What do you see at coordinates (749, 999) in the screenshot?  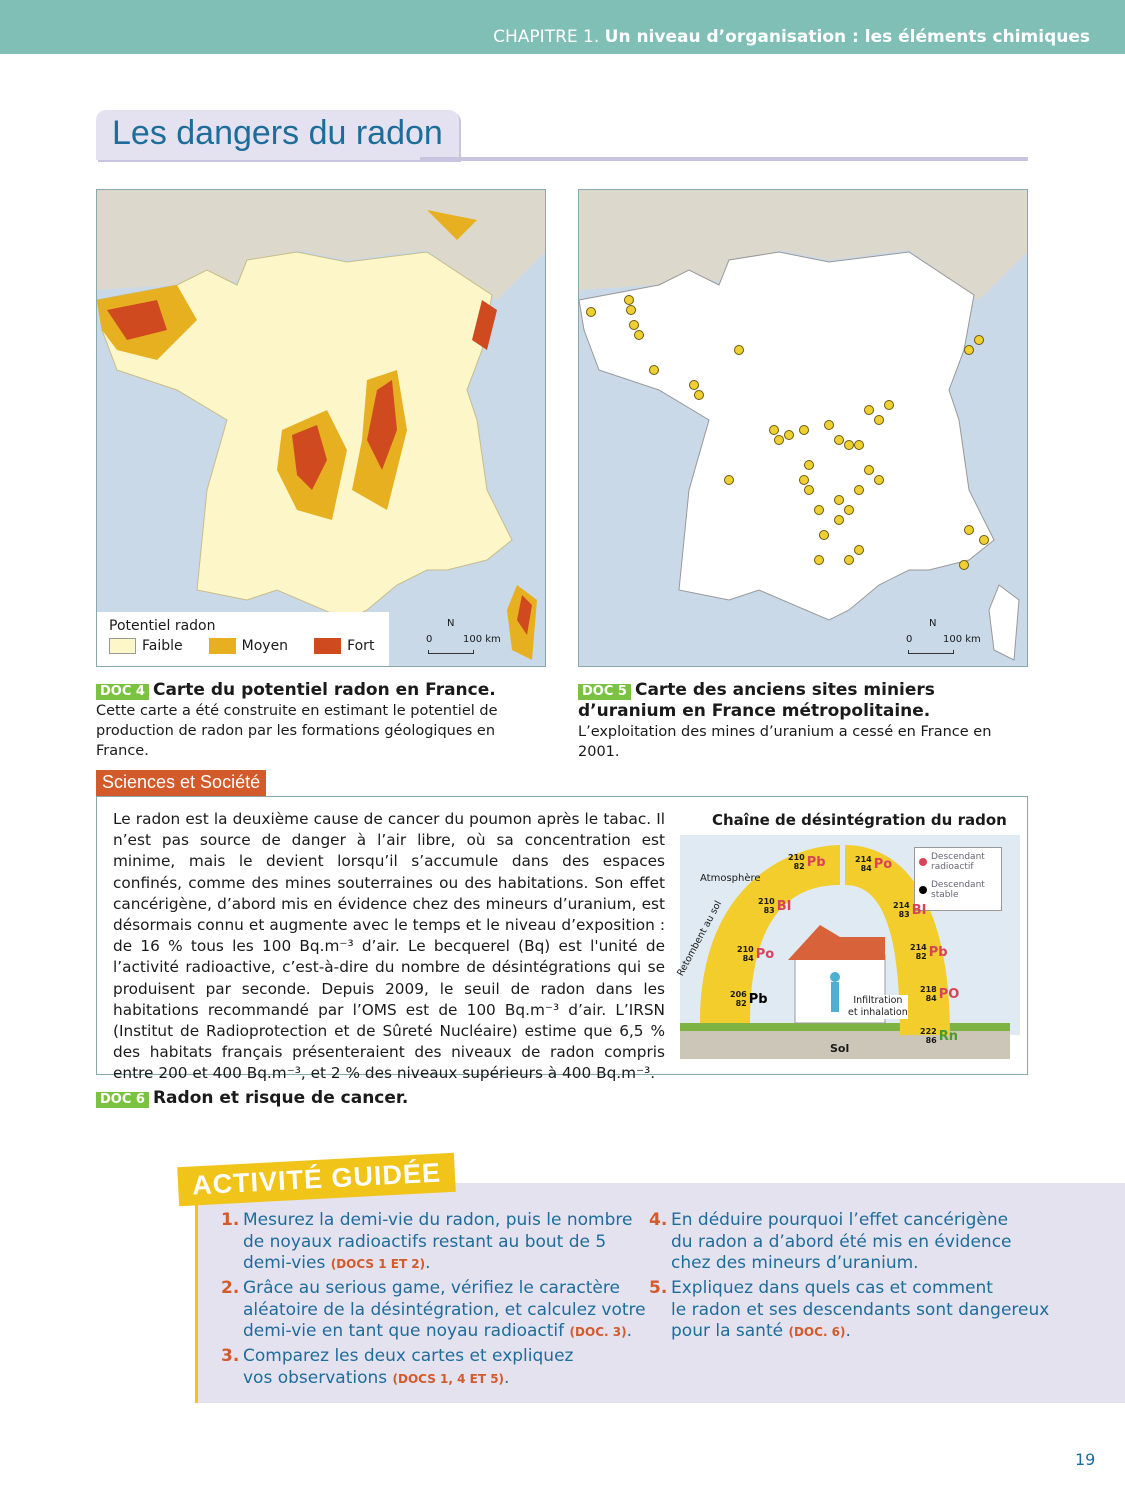 I see `nuclide-pb: 206 82 Pb` at bounding box center [749, 999].